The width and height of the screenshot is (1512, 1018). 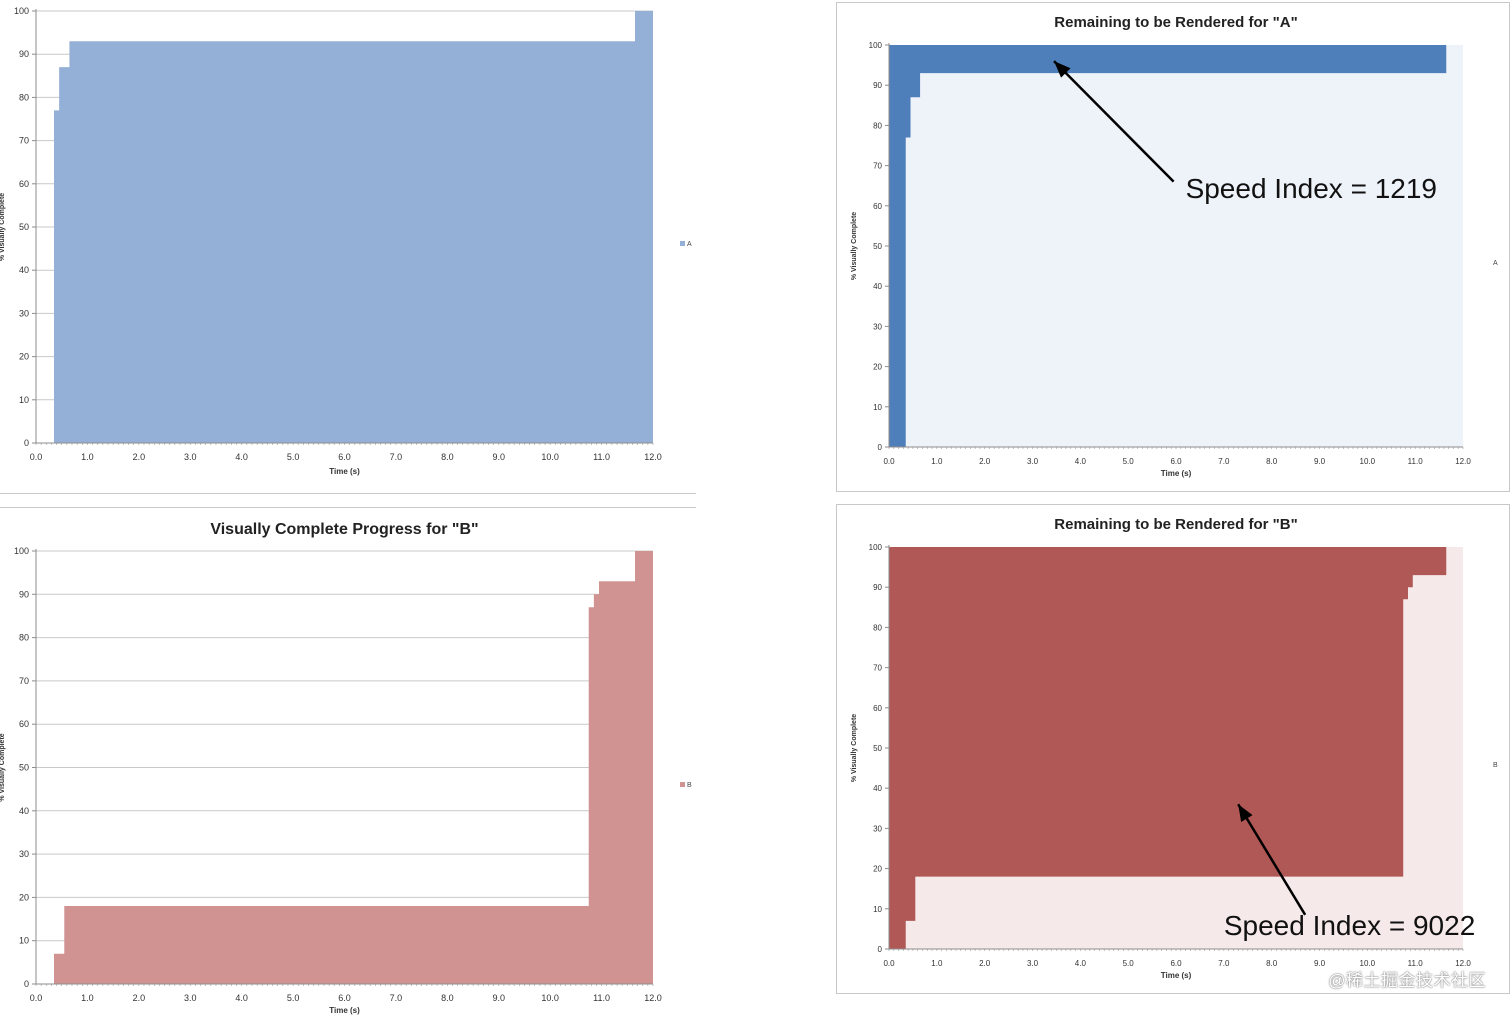 I want to click on annotation-arrow-line, so click(x=1114, y=121).